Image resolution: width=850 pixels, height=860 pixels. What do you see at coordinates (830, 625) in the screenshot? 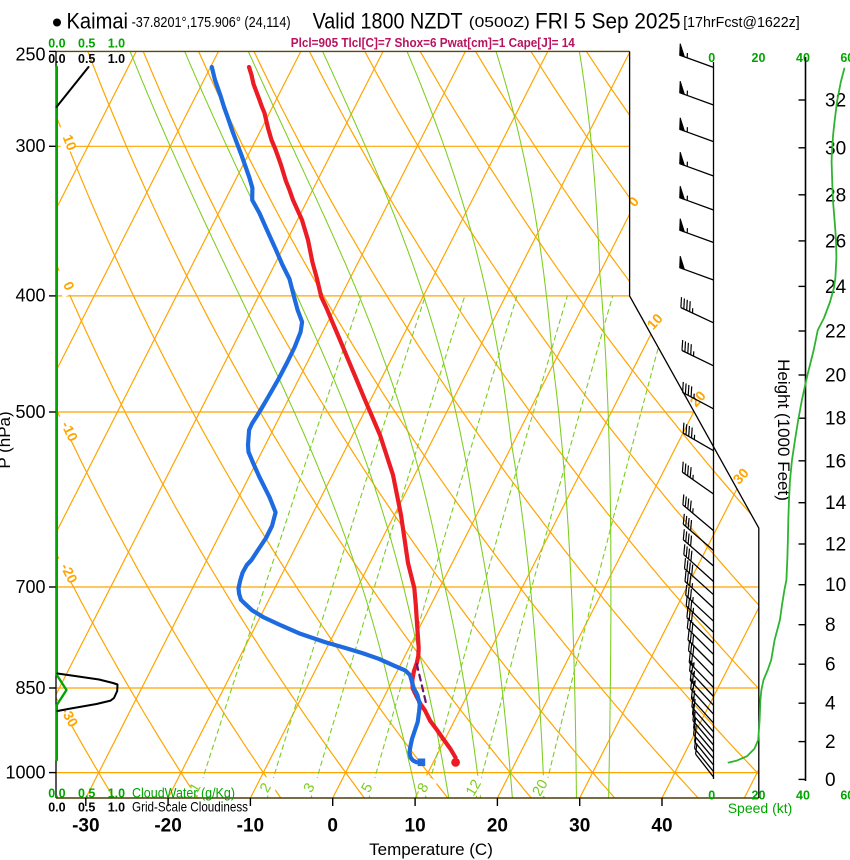
I see `svg-text: 8` at bounding box center [830, 625].